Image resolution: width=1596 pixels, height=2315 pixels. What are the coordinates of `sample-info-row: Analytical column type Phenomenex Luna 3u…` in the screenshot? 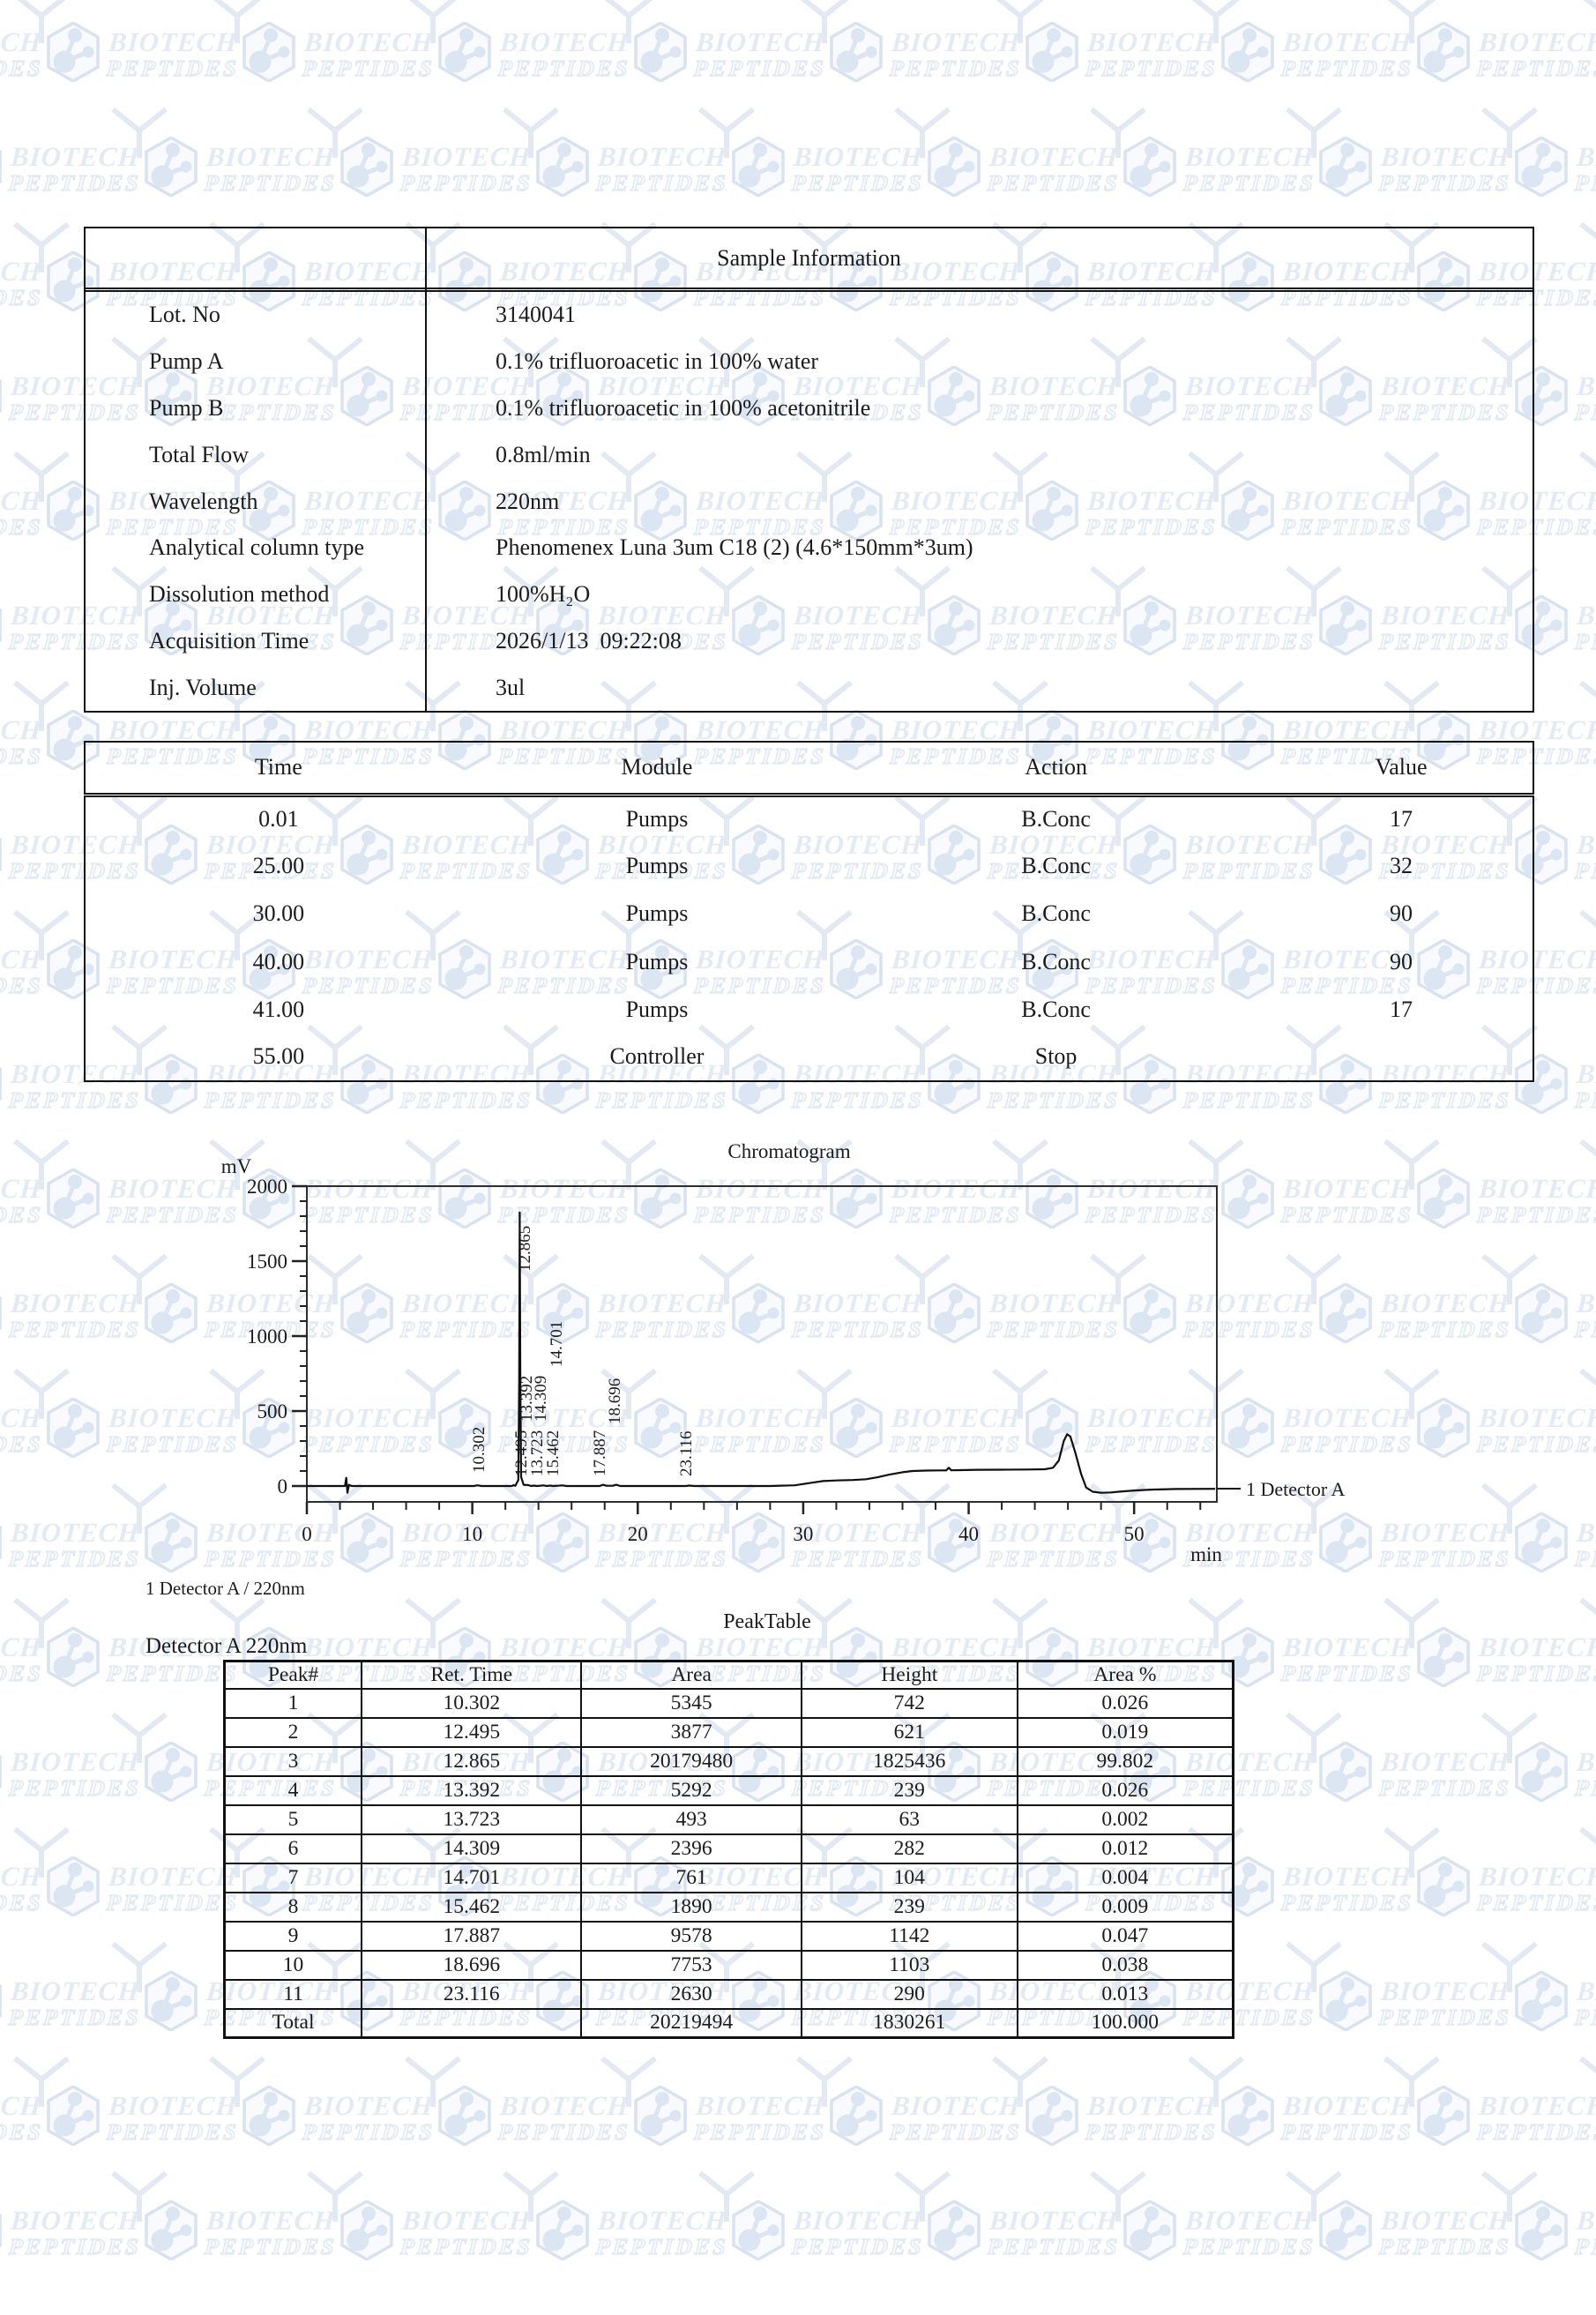 It's located at (809, 548).